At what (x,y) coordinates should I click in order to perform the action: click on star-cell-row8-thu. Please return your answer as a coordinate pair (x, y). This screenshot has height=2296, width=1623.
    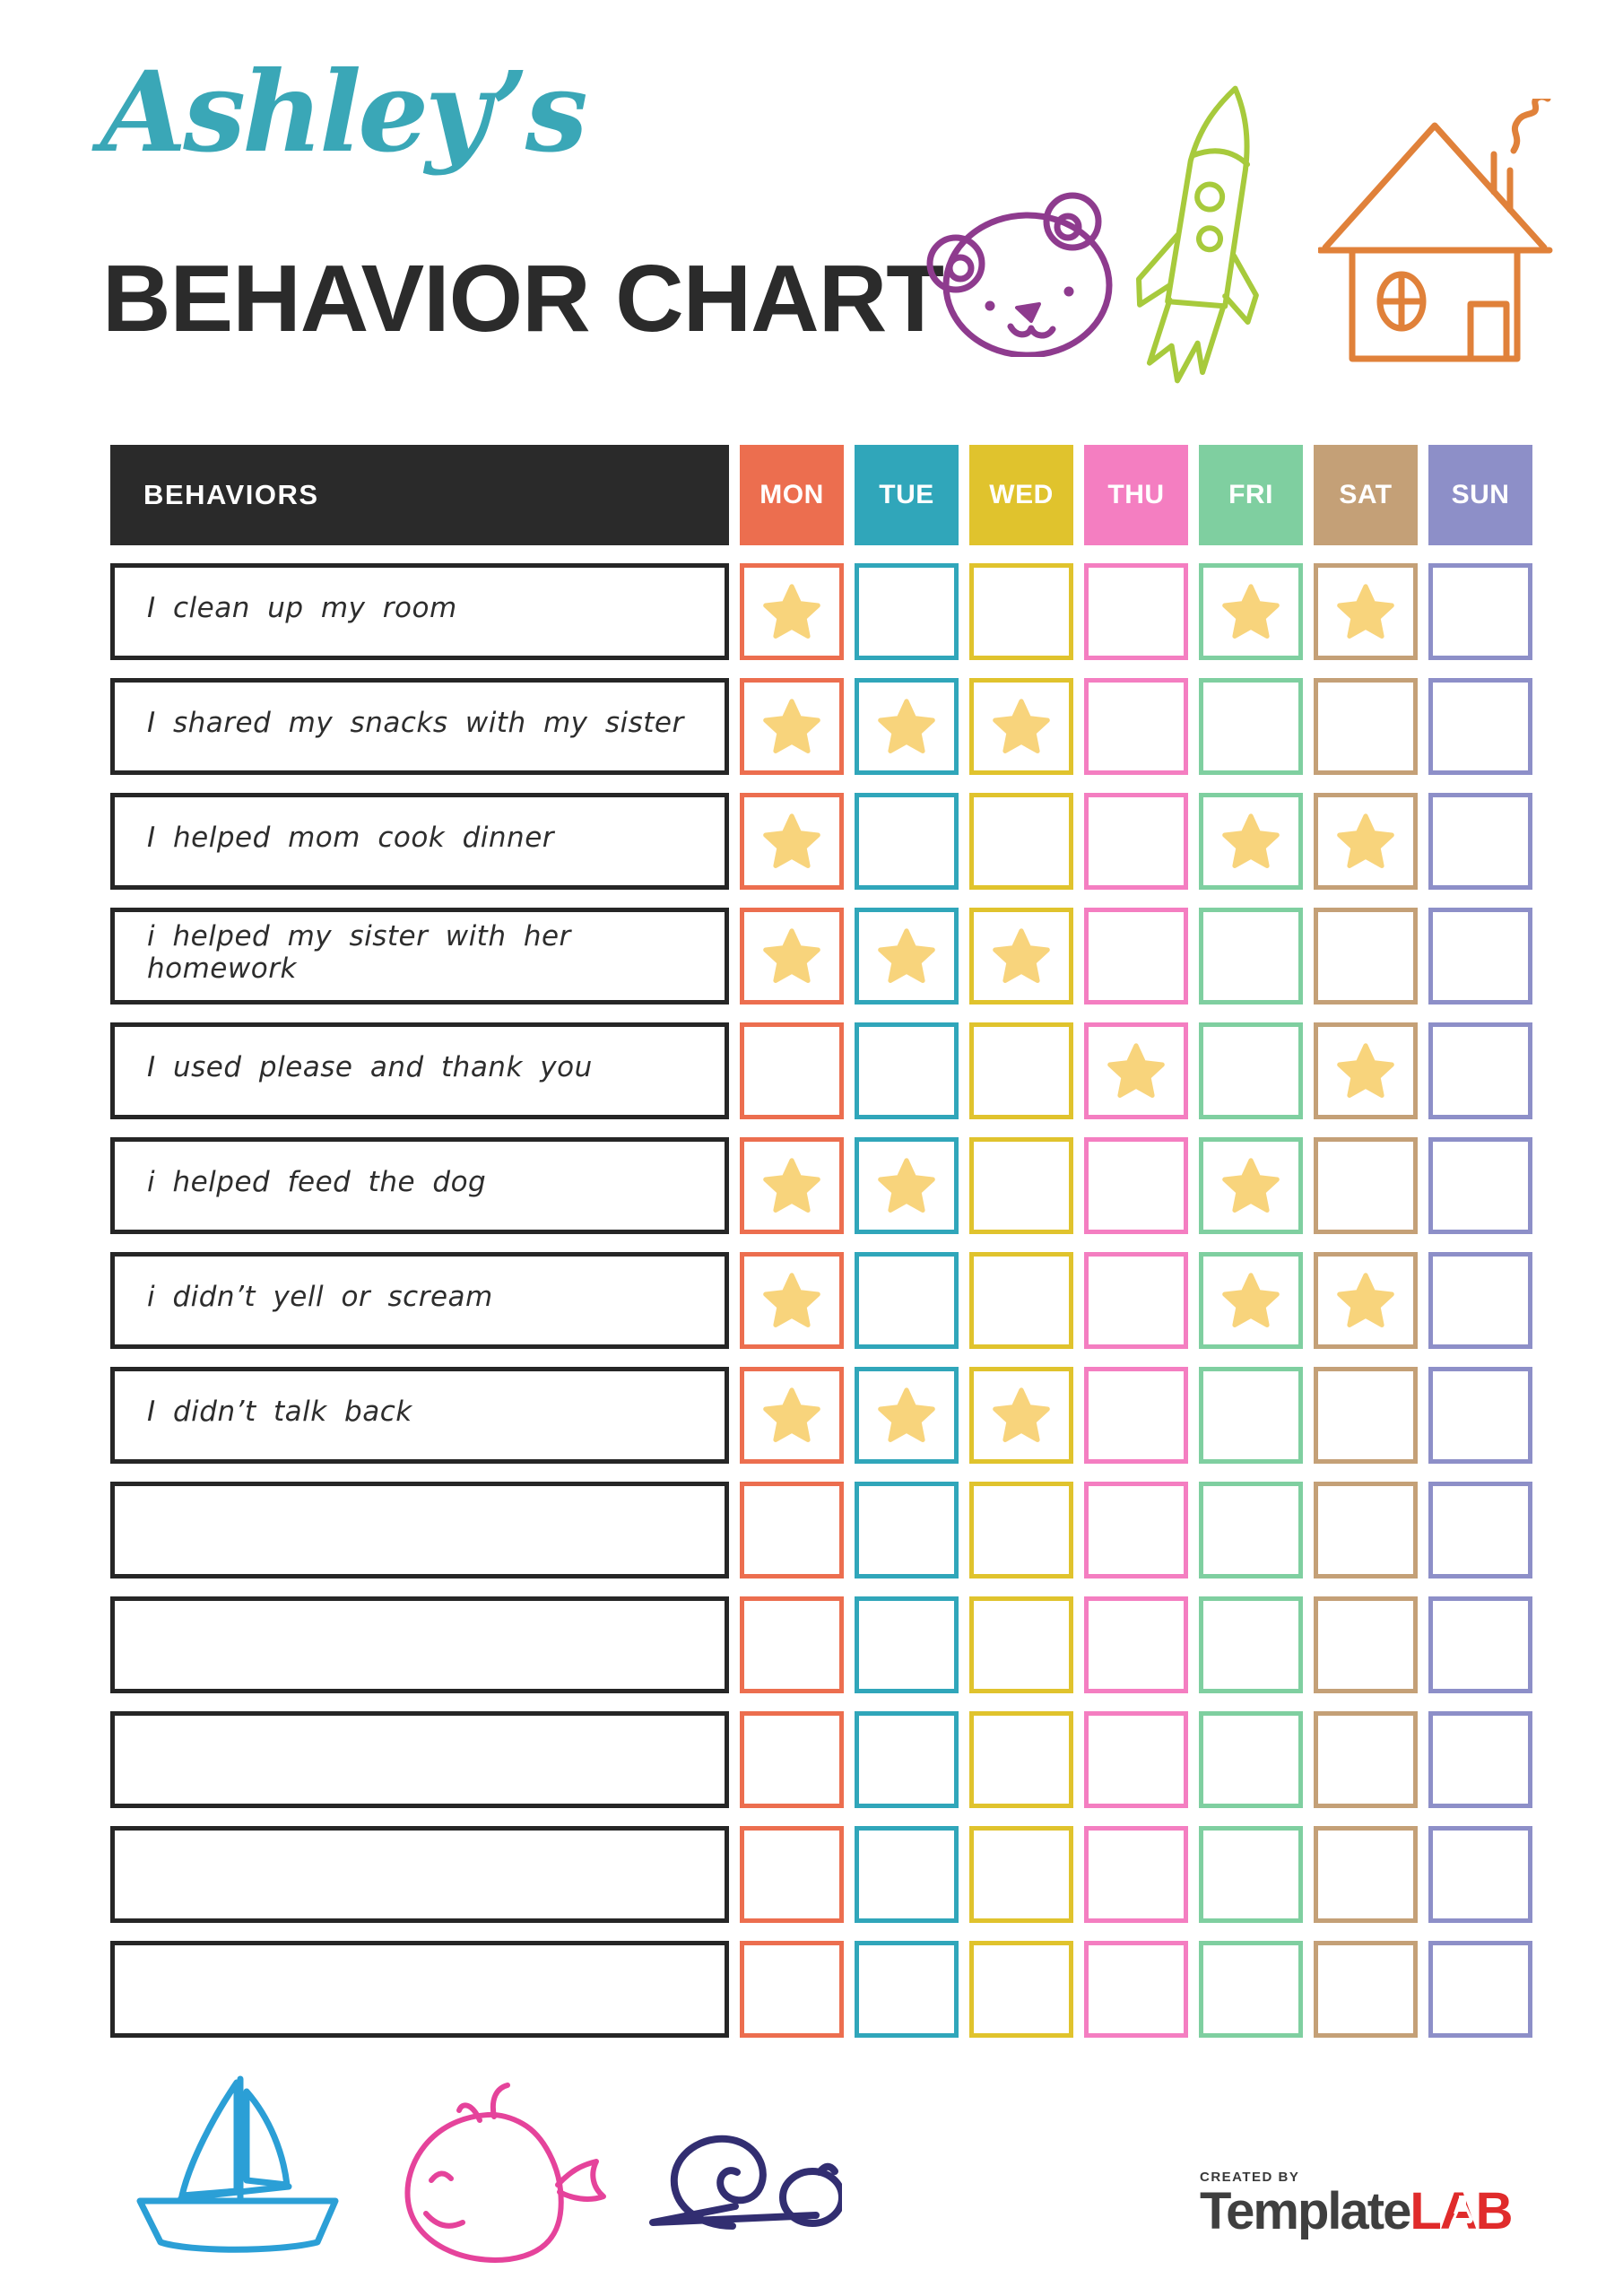
    Looking at the image, I should click on (1136, 1415).